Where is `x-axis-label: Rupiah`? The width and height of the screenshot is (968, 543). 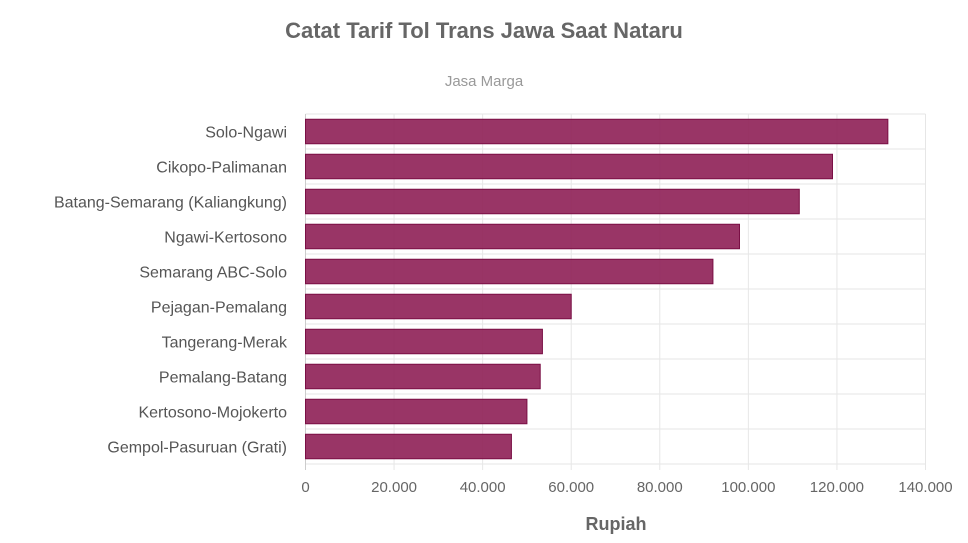
x-axis-label: Rupiah is located at coordinates (616, 524).